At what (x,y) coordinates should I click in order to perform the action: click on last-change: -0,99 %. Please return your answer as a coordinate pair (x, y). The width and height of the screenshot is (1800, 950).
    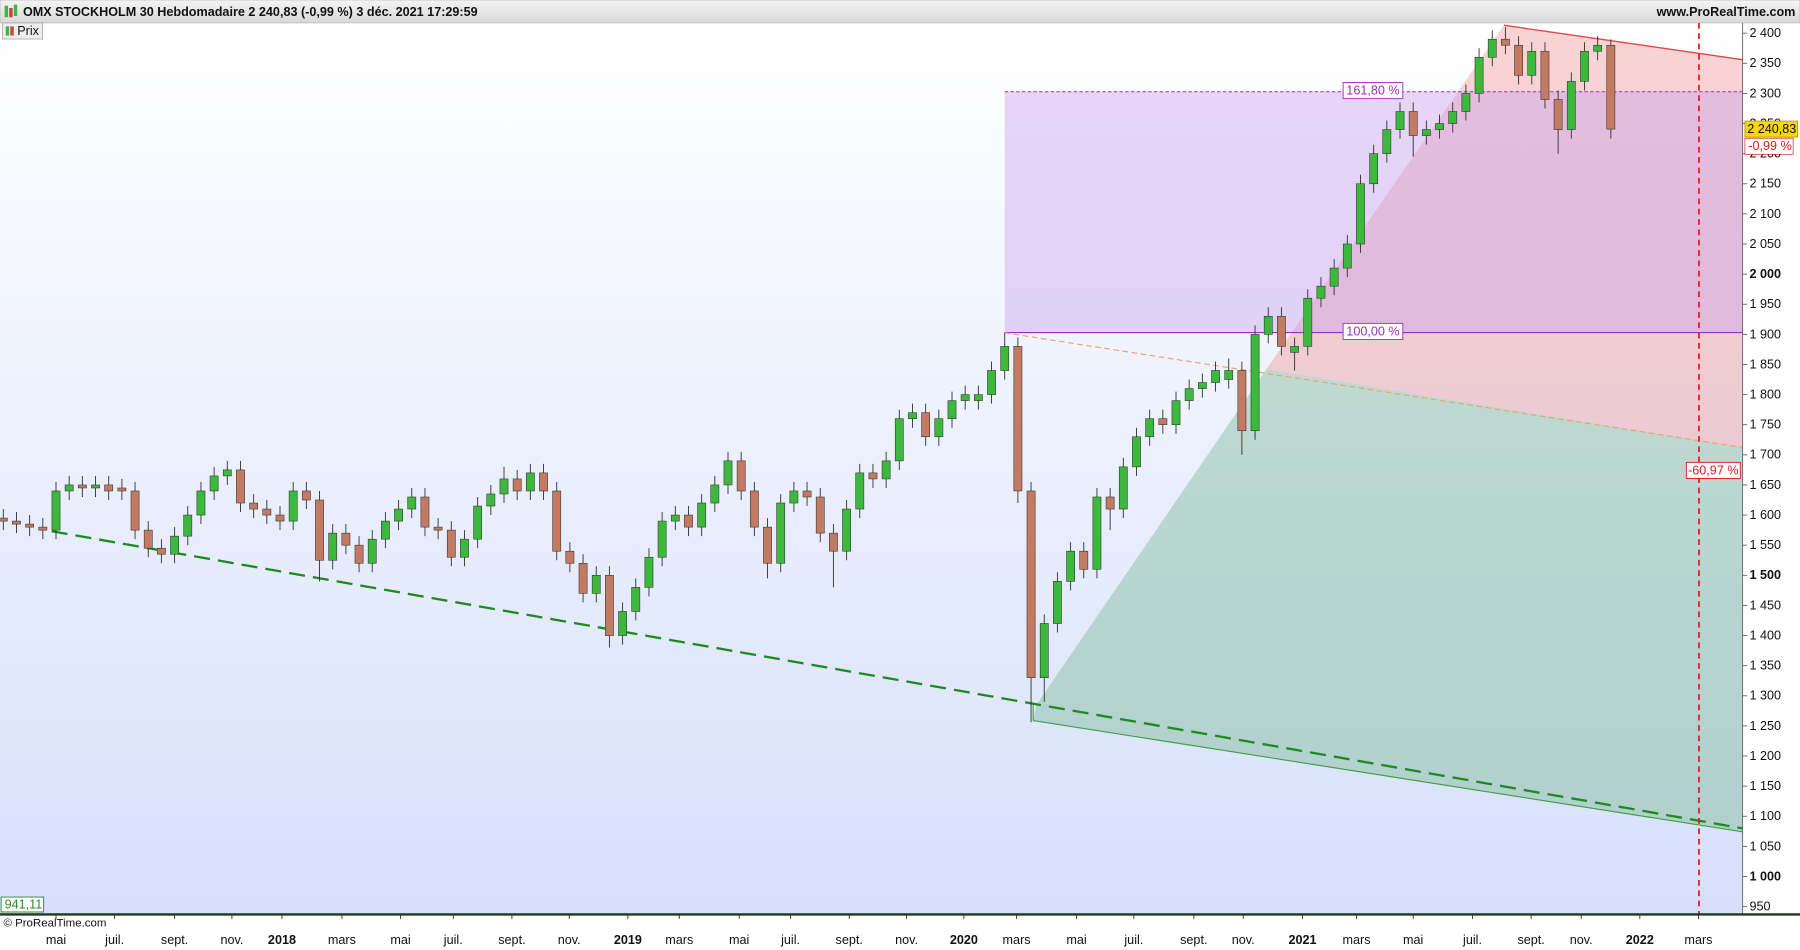
    Looking at the image, I should click on (1769, 146).